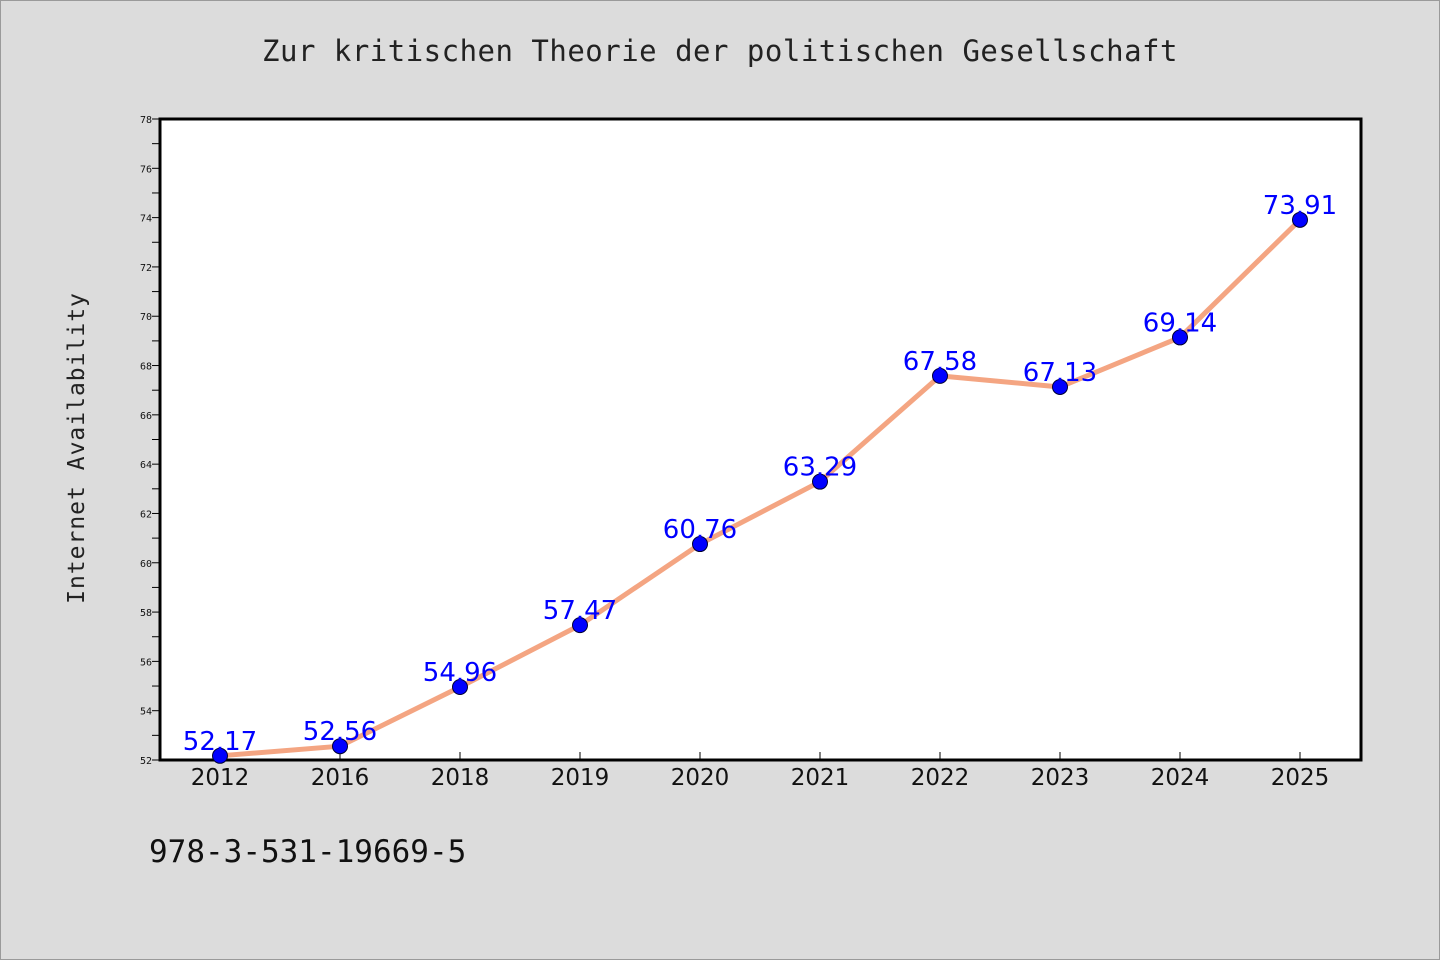 This screenshot has width=1440, height=960. What do you see at coordinates (460, 778) in the screenshot?
I see `x-tick-label: 2018` at bounding box center [460, 778].